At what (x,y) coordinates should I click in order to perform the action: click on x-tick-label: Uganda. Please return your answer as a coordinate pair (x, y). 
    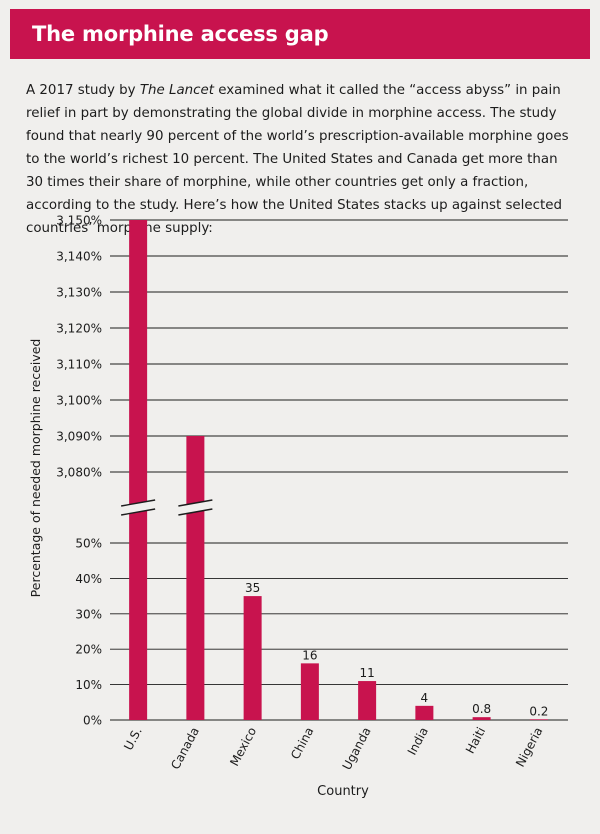
    Looking at the image, I should click on (357, 748).